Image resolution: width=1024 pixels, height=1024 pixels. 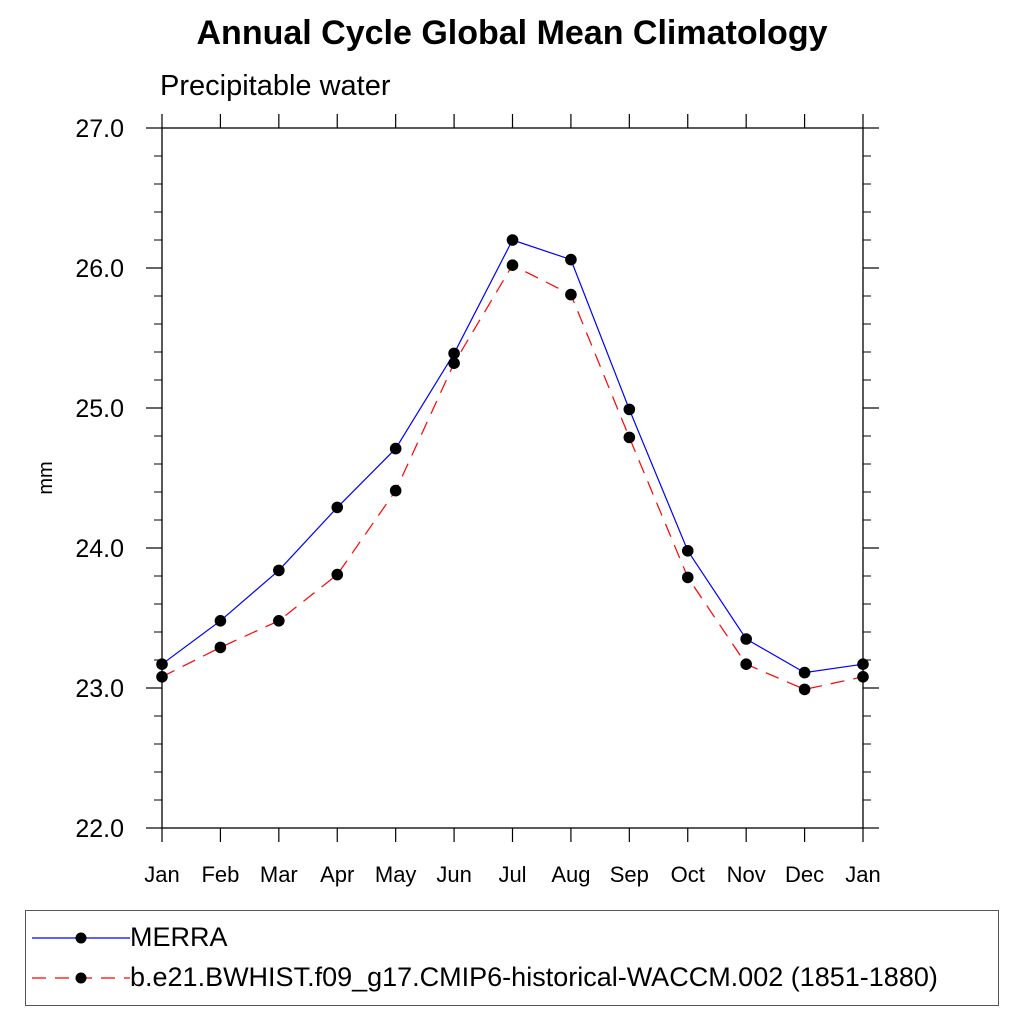 What do you see at coordinates (99, 269) in the screenshot?
I see `y-tick-label: 26.0` at bounding box center [99, 269].